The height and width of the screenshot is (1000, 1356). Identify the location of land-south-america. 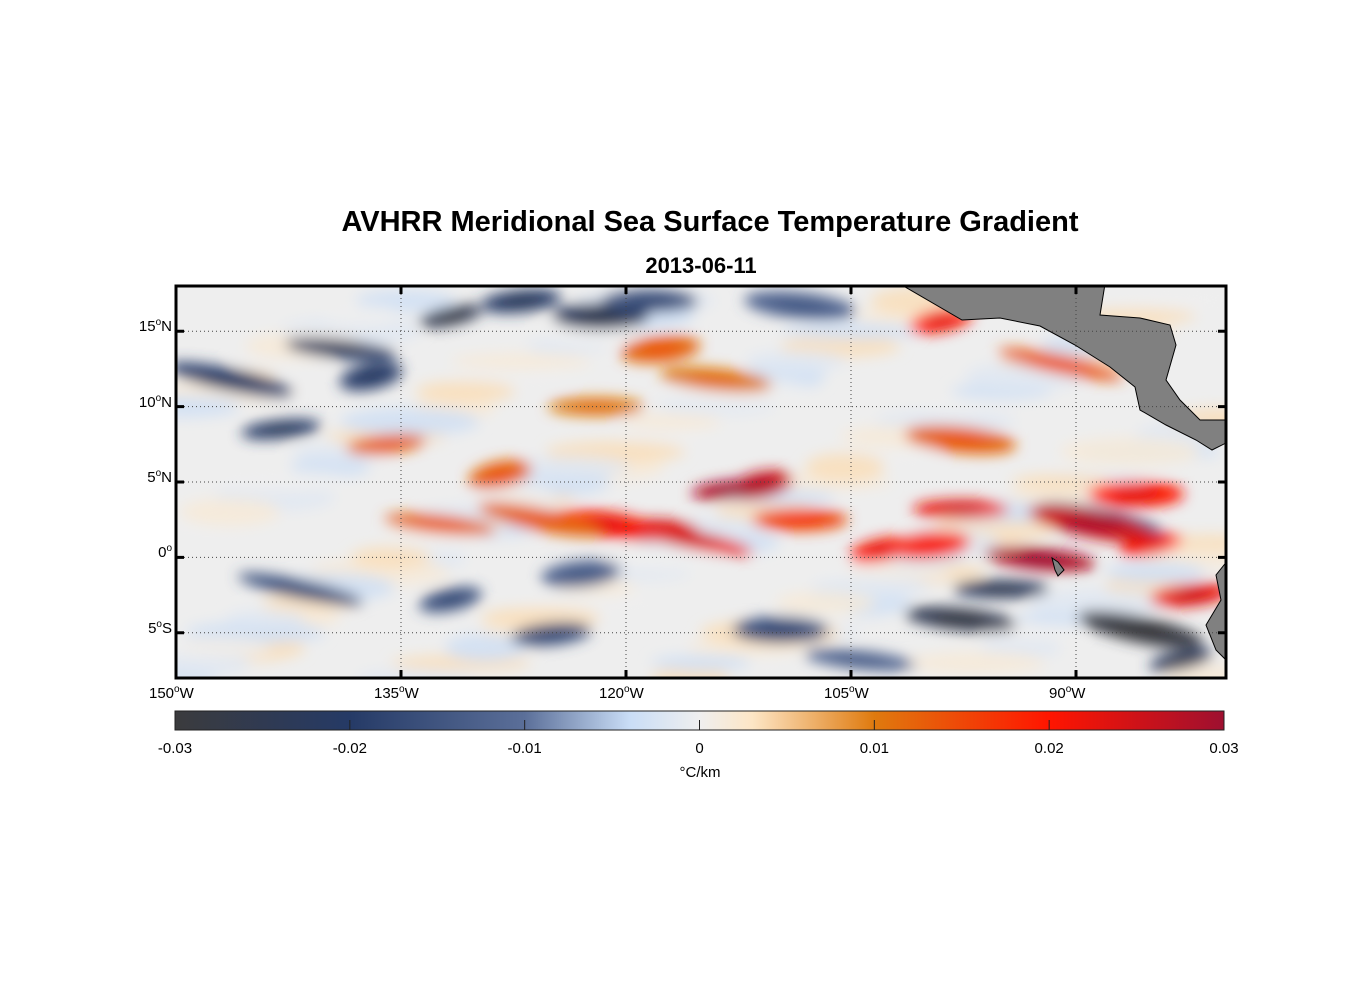
(1215, 611).